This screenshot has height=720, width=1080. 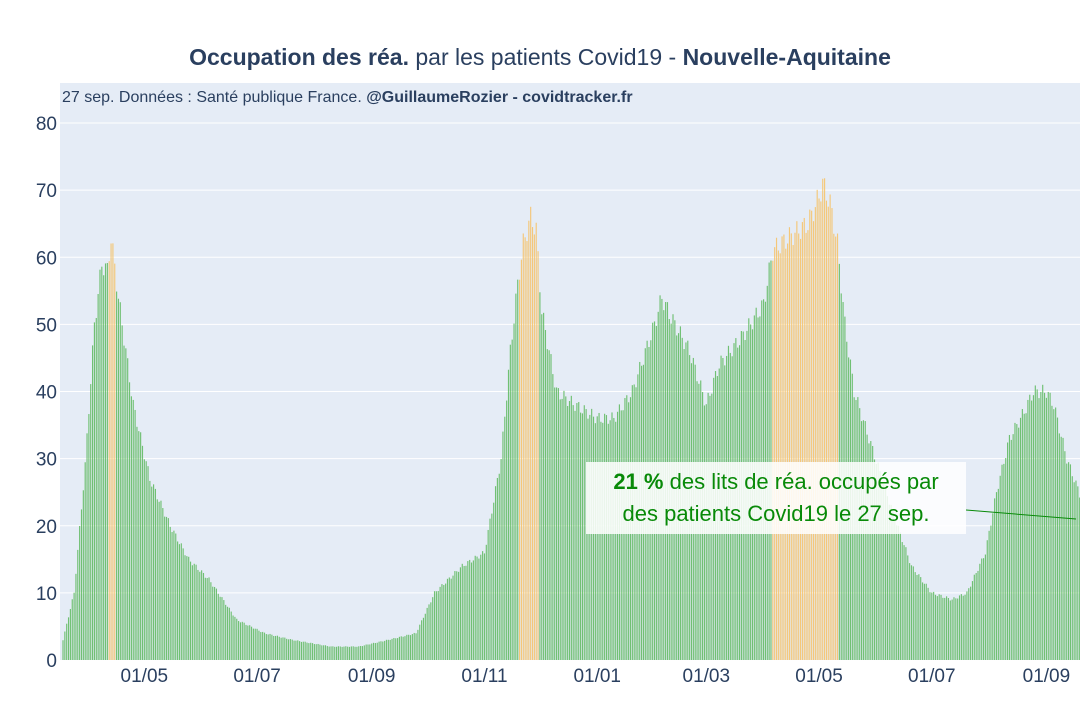 I want to click on annotation-line-1: 21 % des lits de réa. occupés par, so click(x=776, y=482).